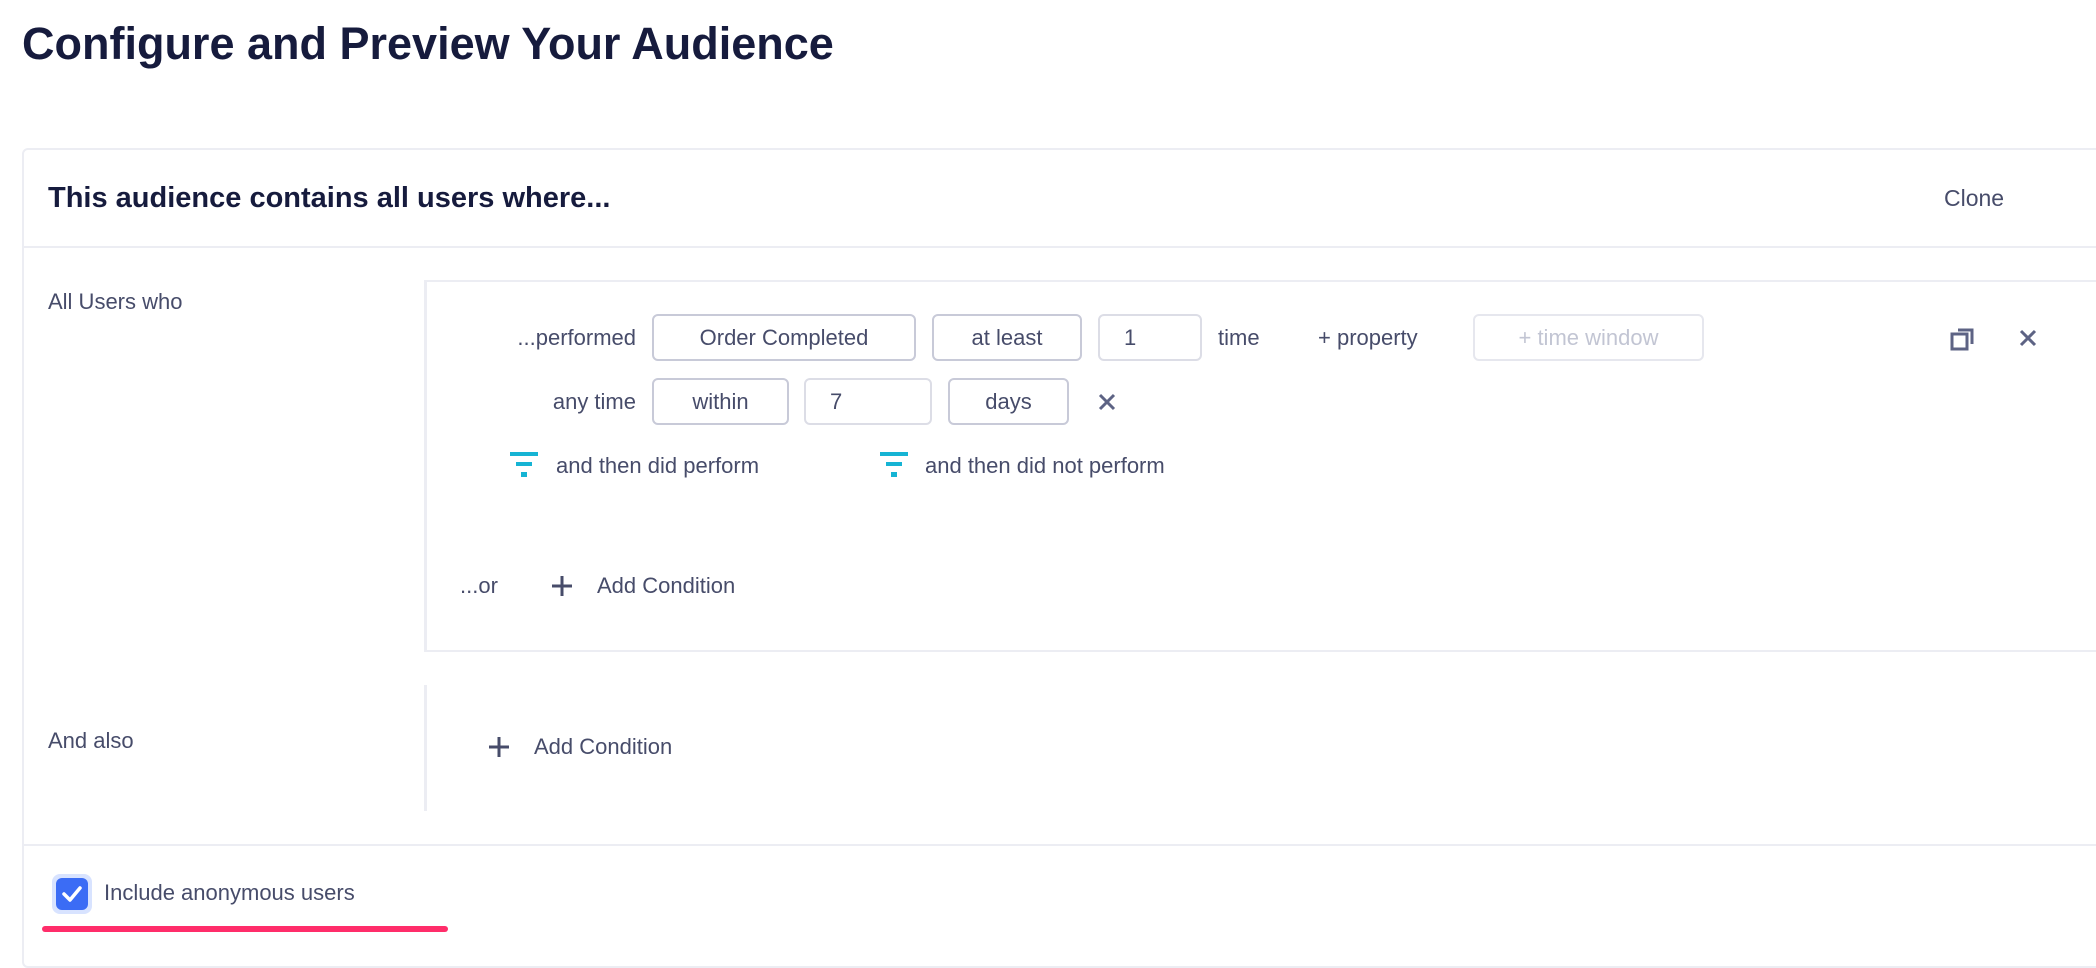  Describe the element at coordinates (1974, 198) in the screenshot. I see `clone-button: Clone` at that location.